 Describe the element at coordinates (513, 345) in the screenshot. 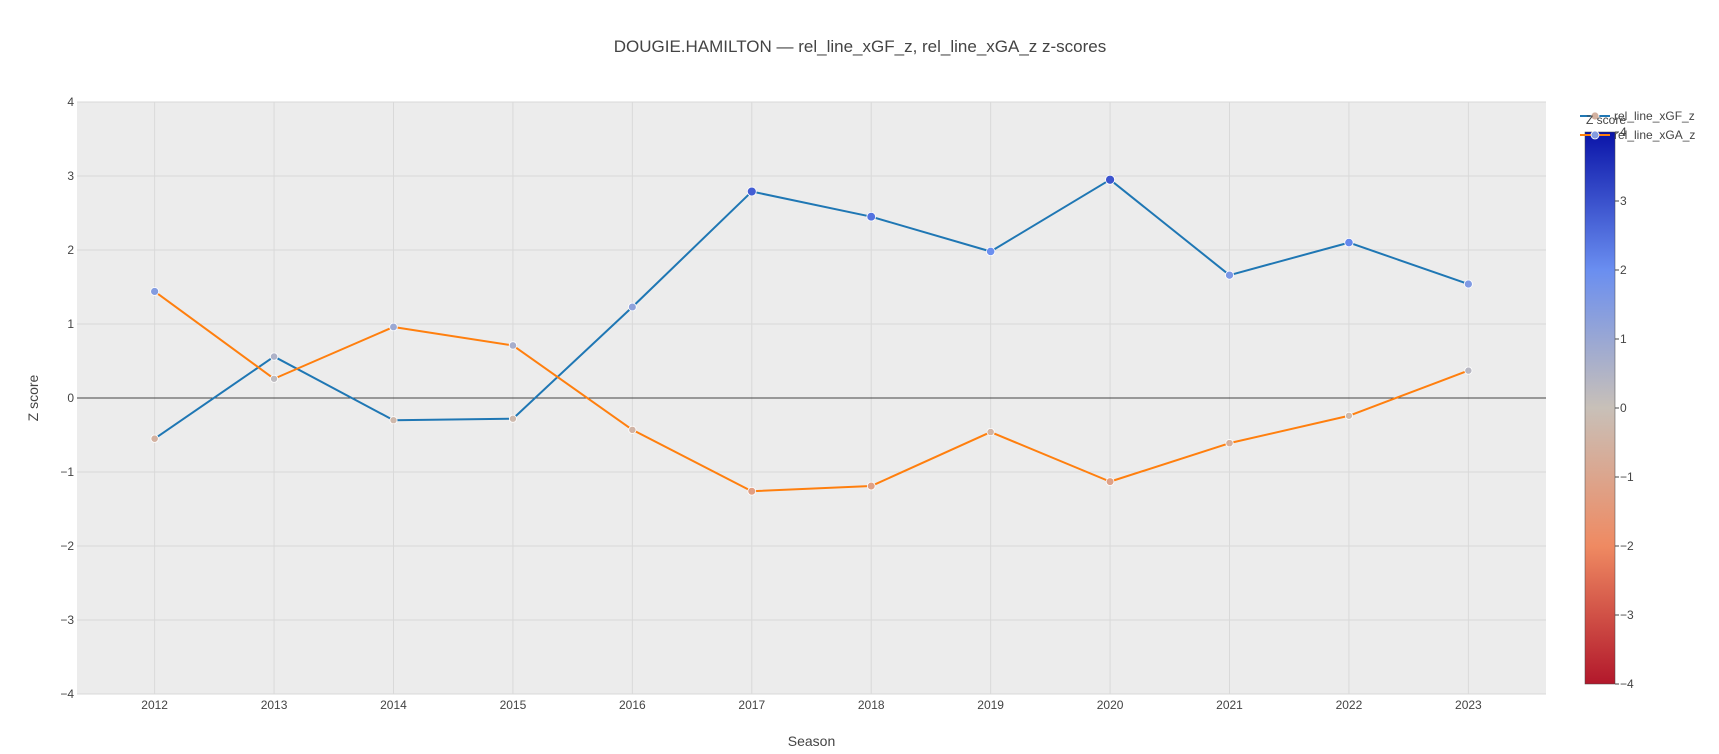

I see `data-point-rel_line_xGA_z-2015` at that location.